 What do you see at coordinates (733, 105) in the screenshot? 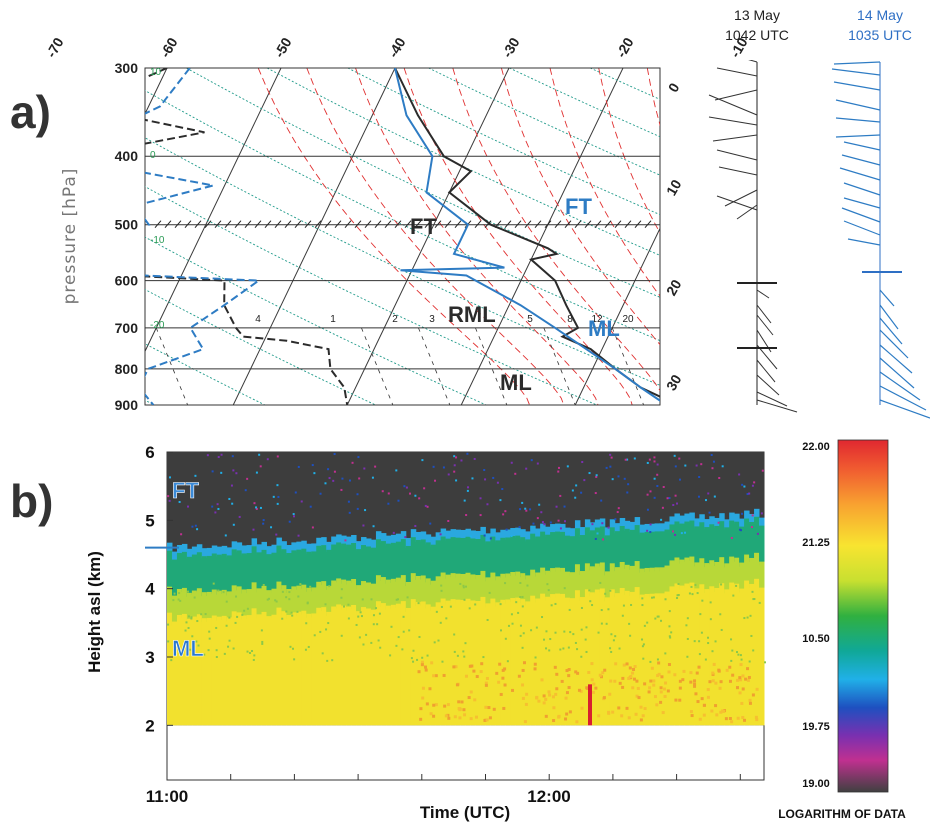
I see `wind-barb-13-may` at bounding box center [733, 105].